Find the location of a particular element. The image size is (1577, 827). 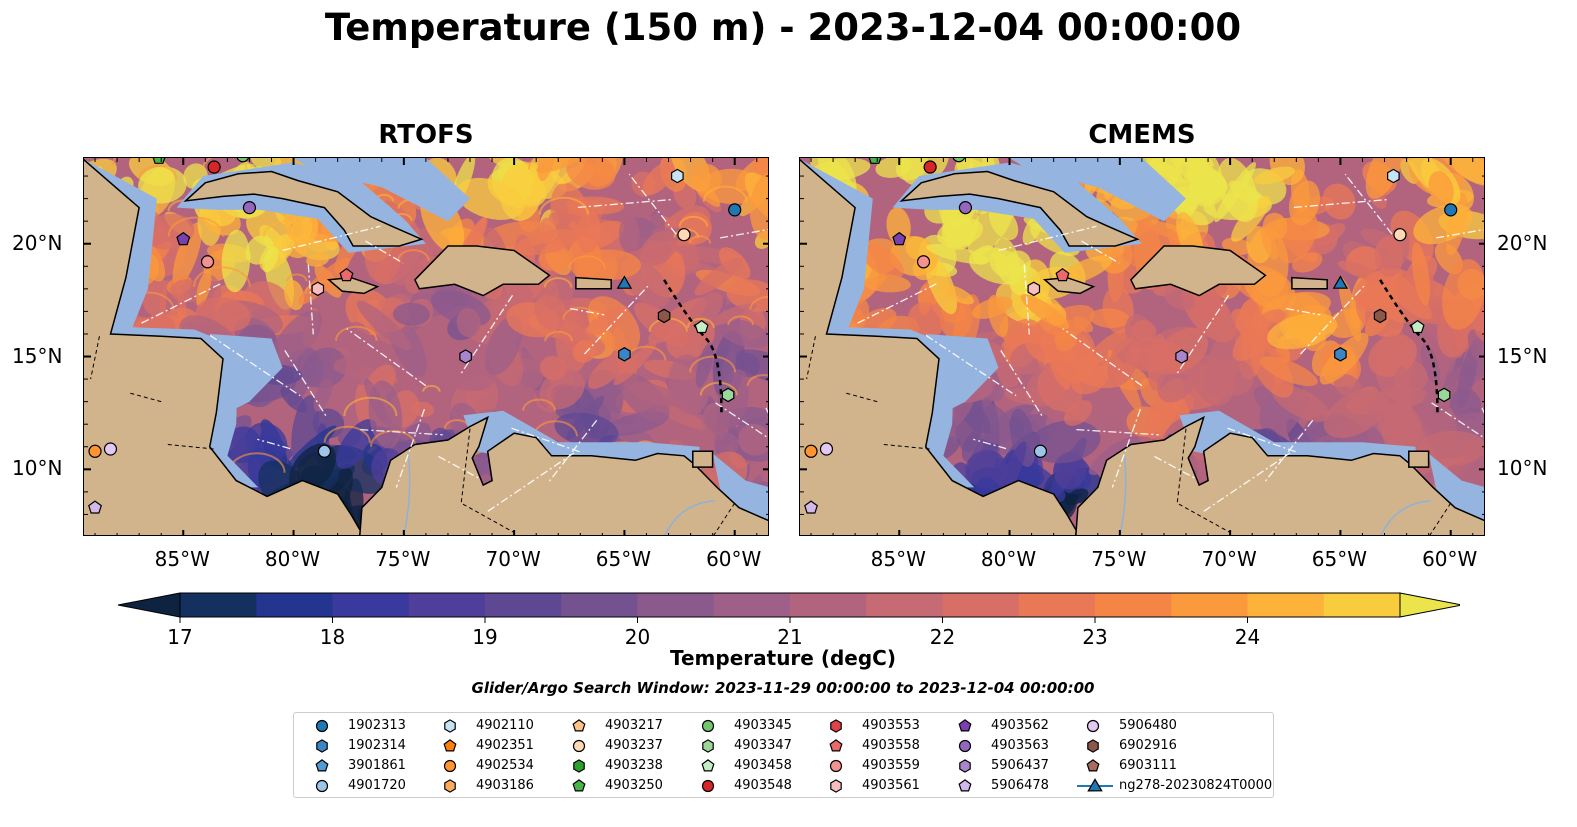

legend-label: 4903563 is located at coordinates (1020, 745).